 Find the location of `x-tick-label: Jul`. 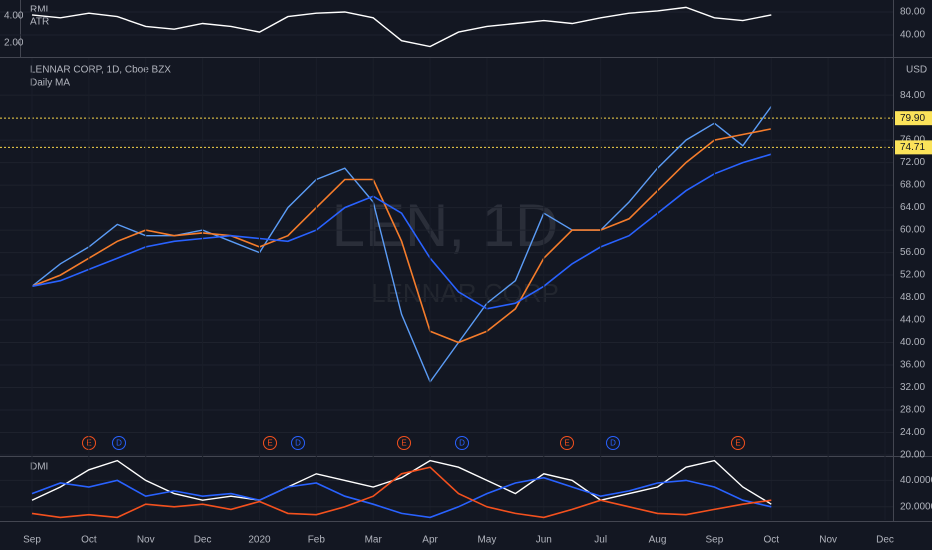

x-tick-label: Jul is located at coordinates (600, 540).